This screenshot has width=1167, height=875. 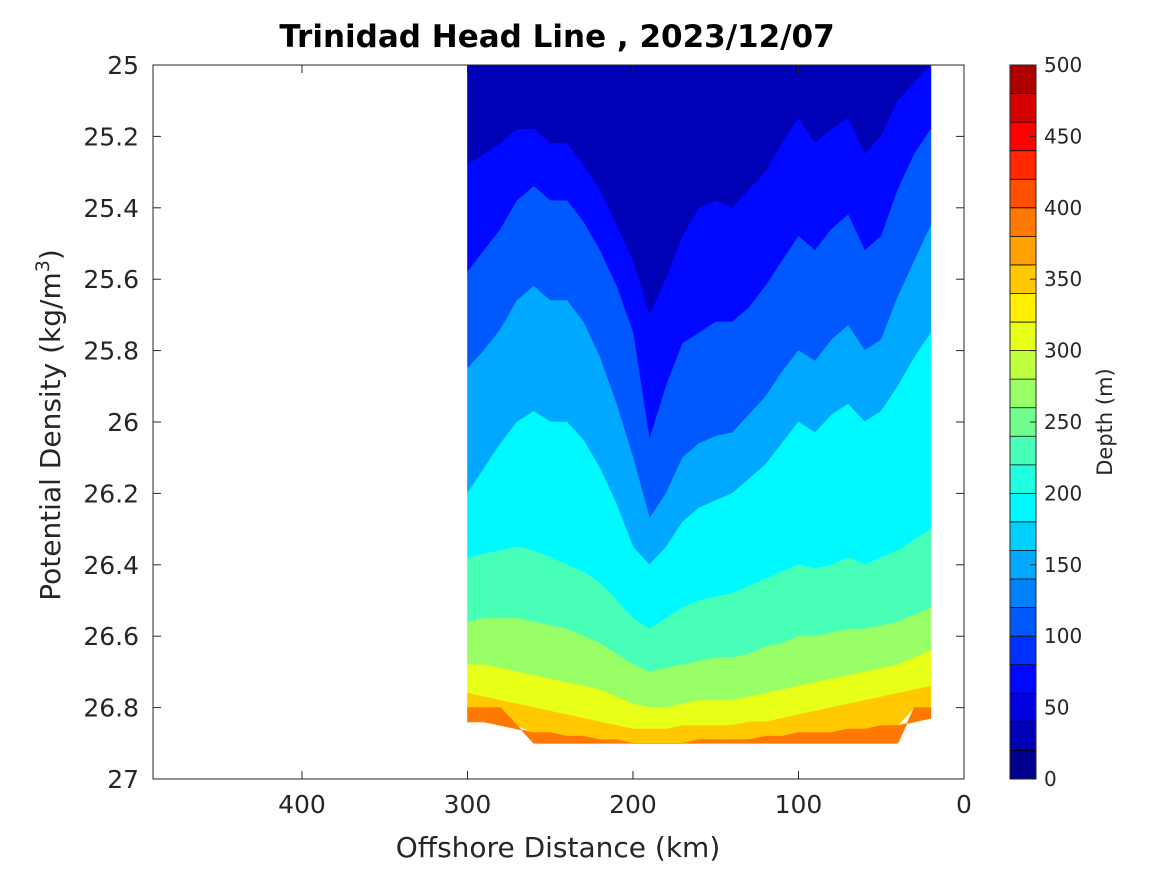 I want to click on x-tick-label: 0, so click(x=964, y=804).